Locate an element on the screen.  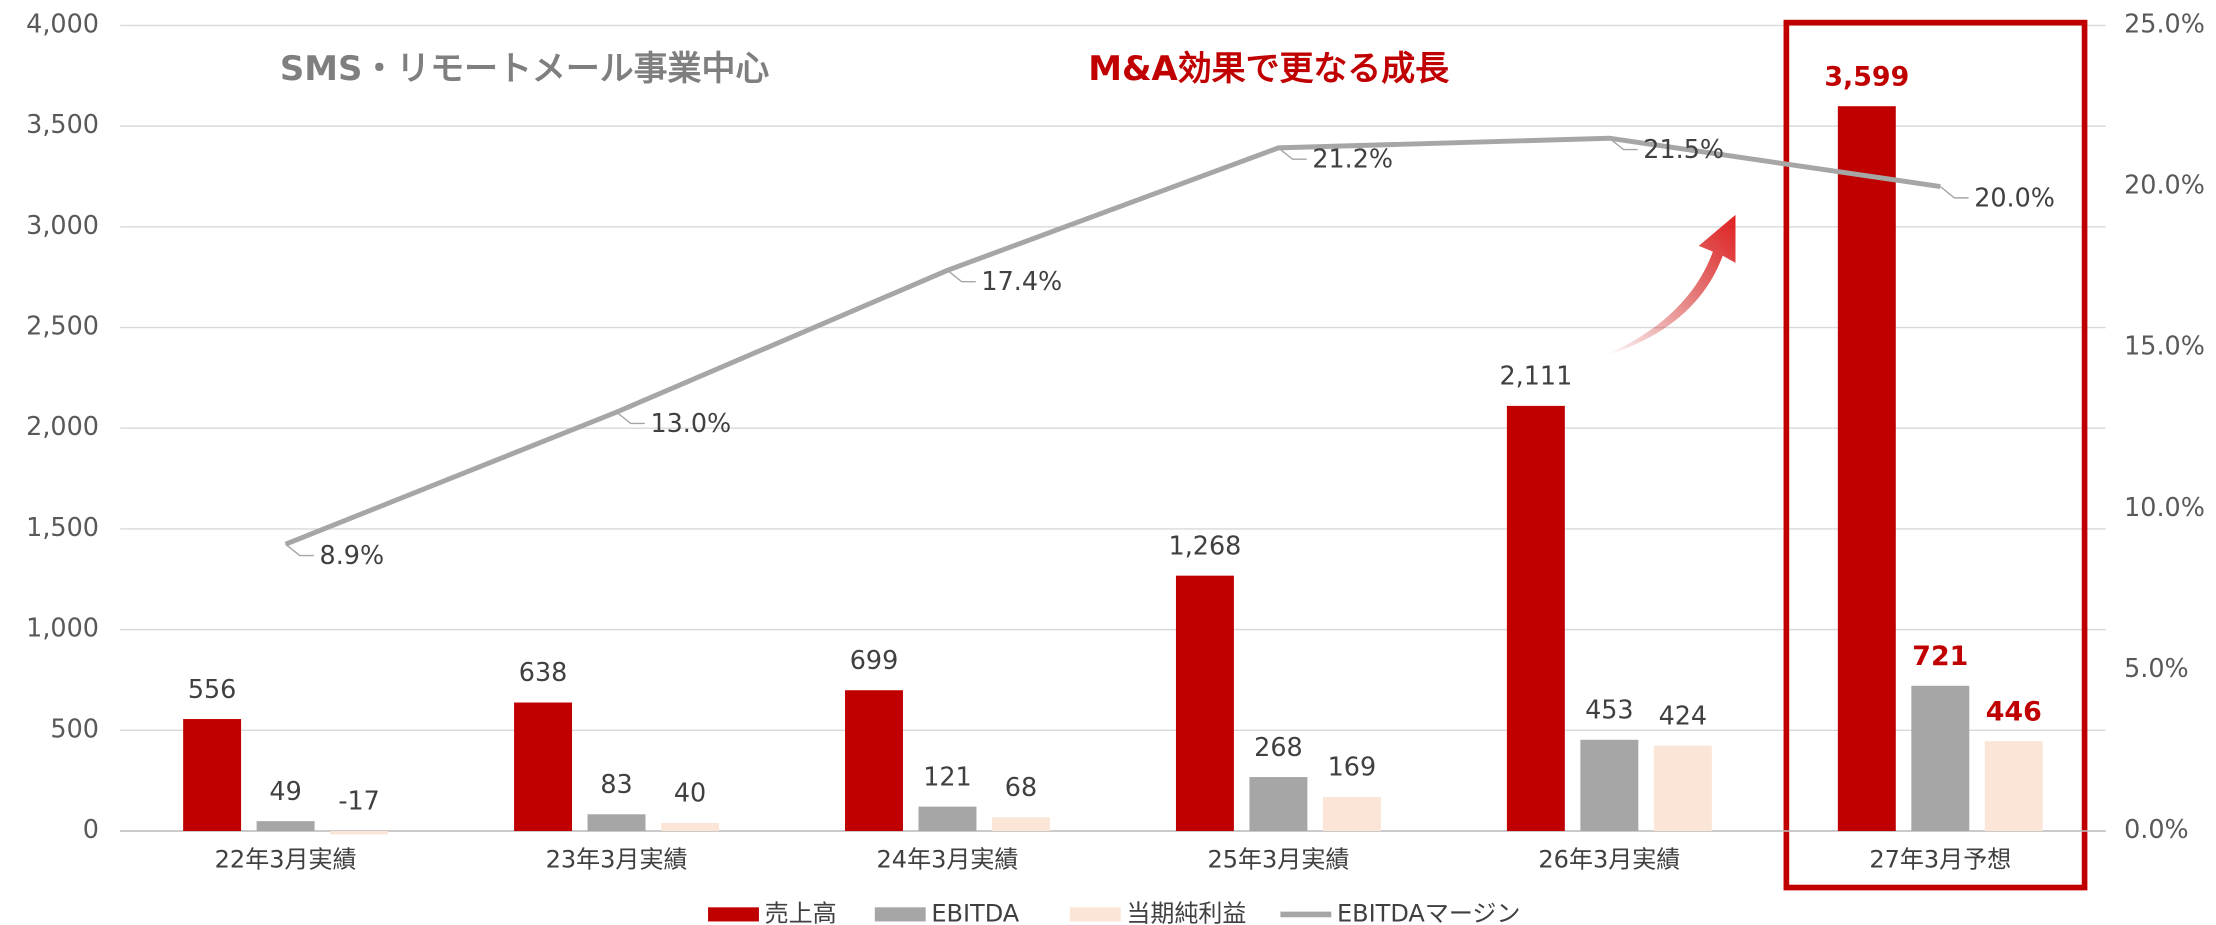
data-label: 3,599 is located at coordinates (1866, 76).